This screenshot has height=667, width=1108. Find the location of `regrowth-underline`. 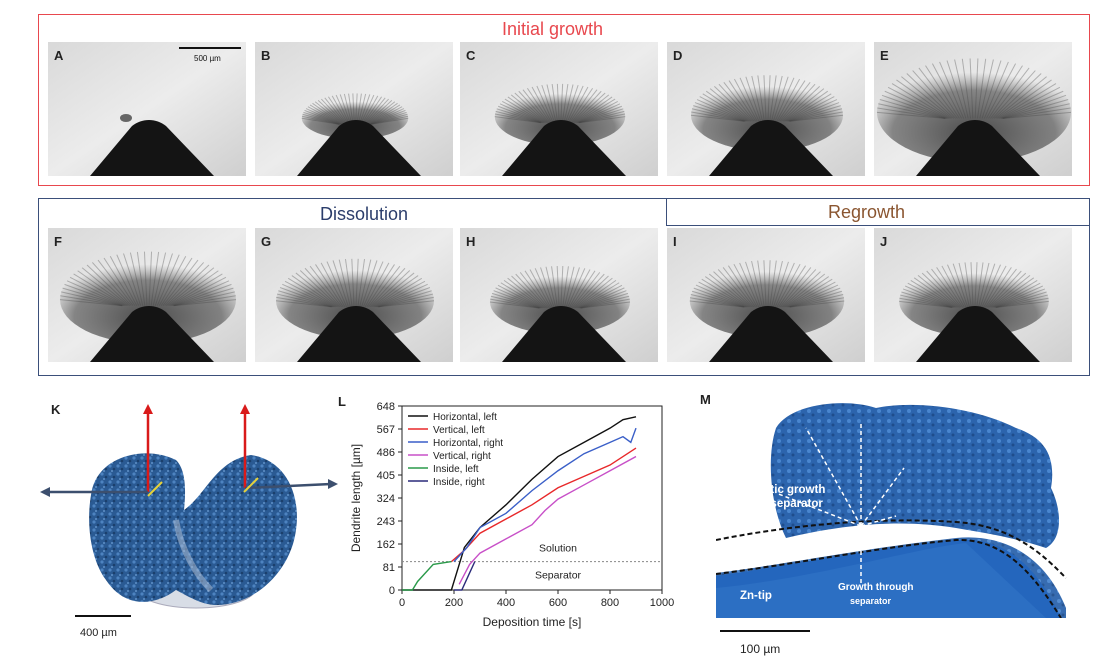

regrowth-underline is located at coordinates (878, 225).